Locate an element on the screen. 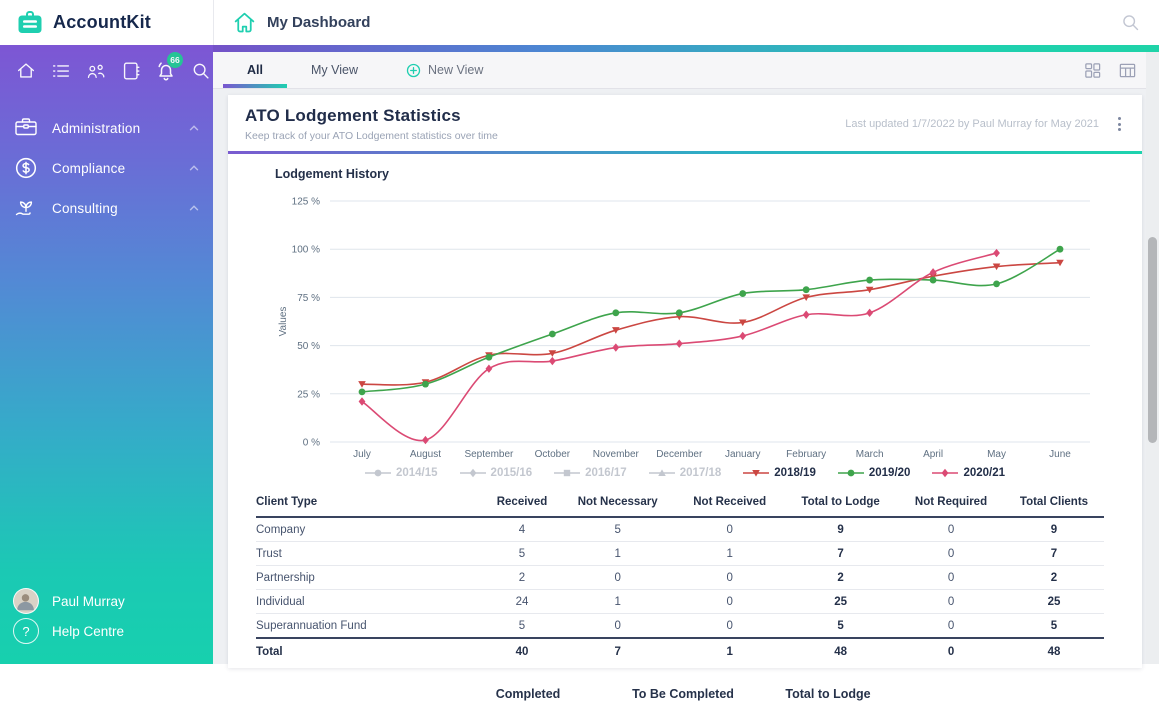 This screenshot has height=705, width=1159. user-name: Paul Murray is located at coordinates (88, 601).